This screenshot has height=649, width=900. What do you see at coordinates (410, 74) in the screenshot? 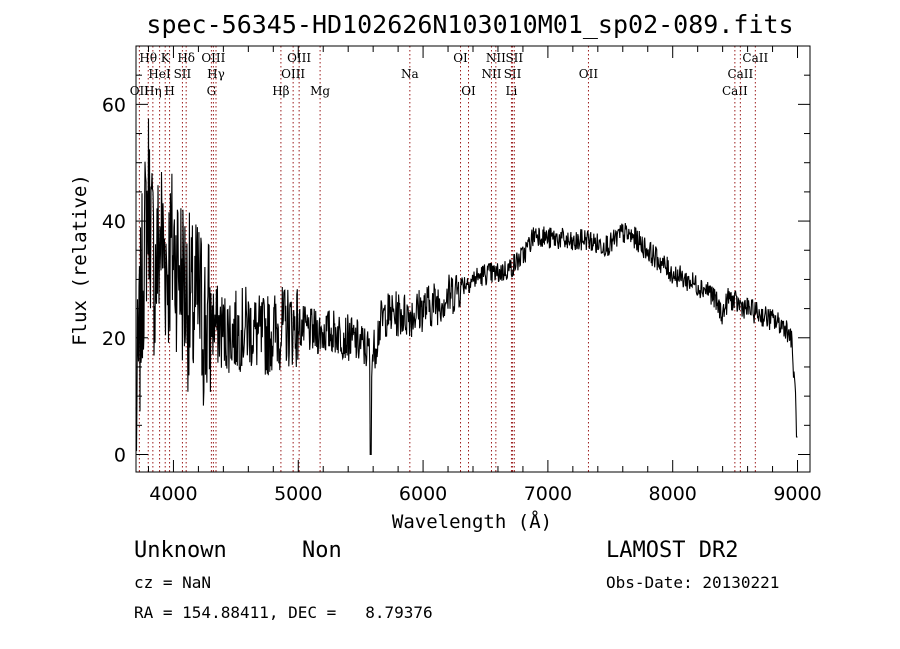
I see `marker-label: Na` at bounding box center [410, 74].